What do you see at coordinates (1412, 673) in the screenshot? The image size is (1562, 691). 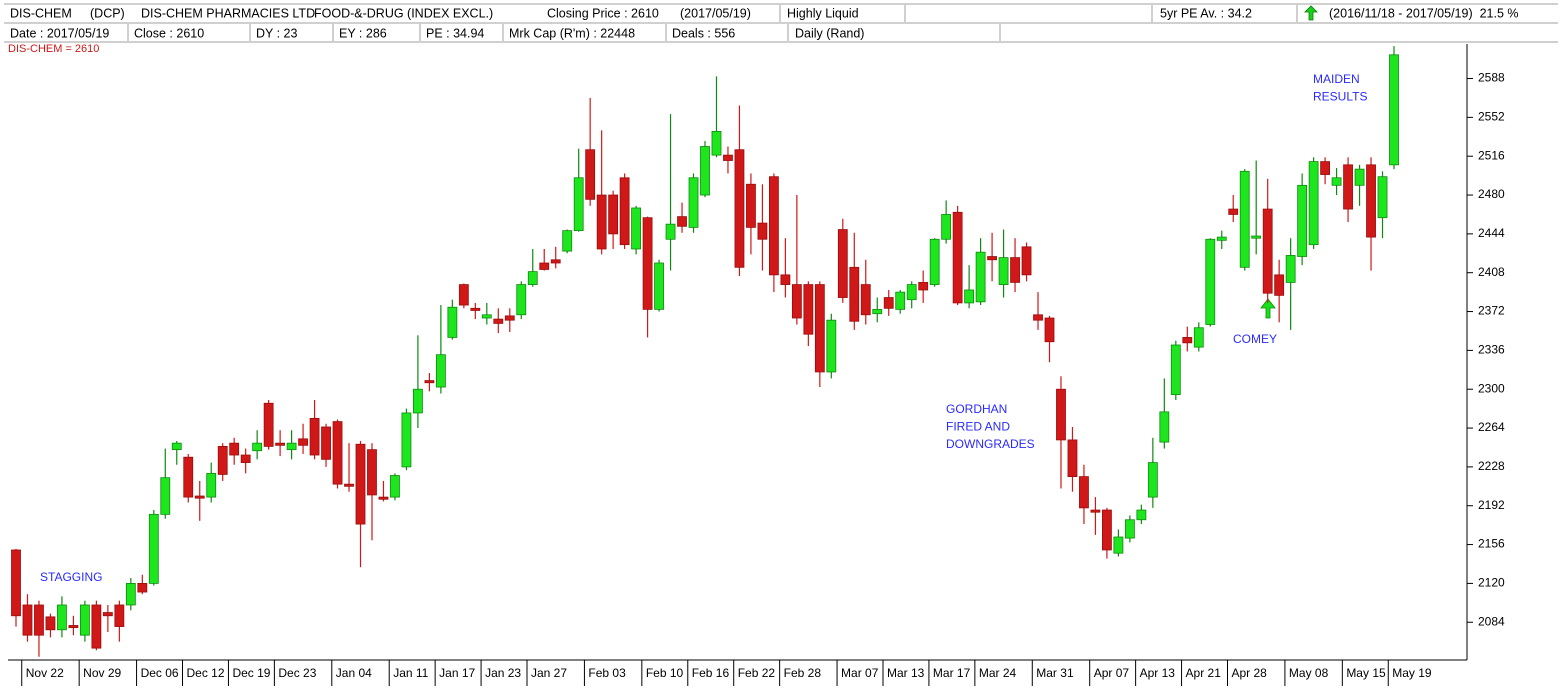 I see `x-tick-label: May 19` at bounding box center [1412, 673].